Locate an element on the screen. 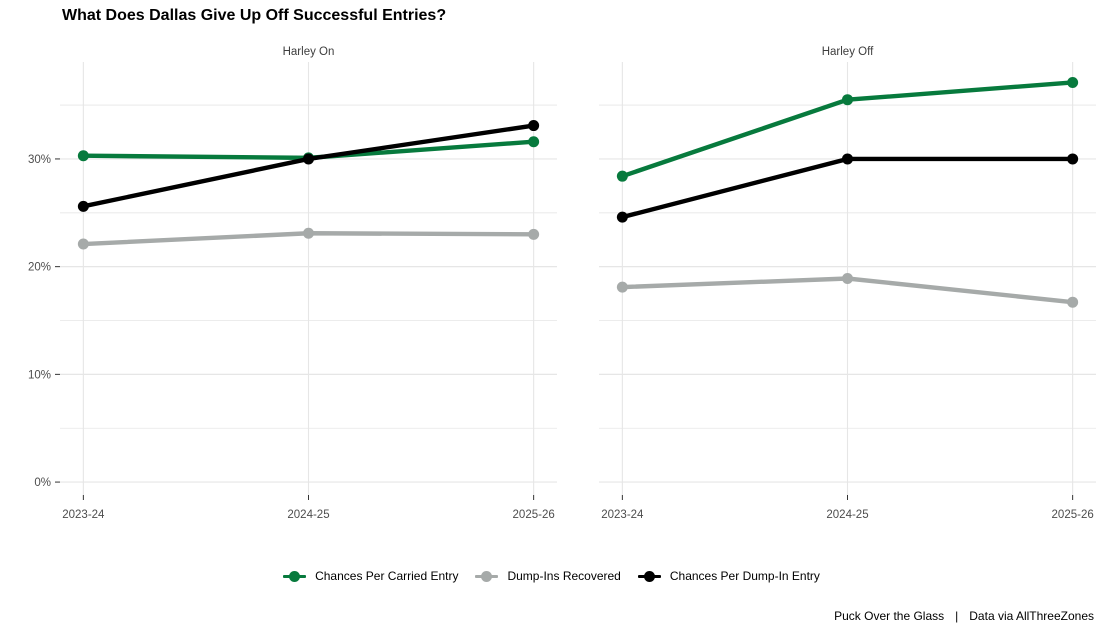 This screenshot has width=1103, height=633. legend-item-dumpin-entry: Chances Per Dump-In Entry is located at coordinates (728, 576).